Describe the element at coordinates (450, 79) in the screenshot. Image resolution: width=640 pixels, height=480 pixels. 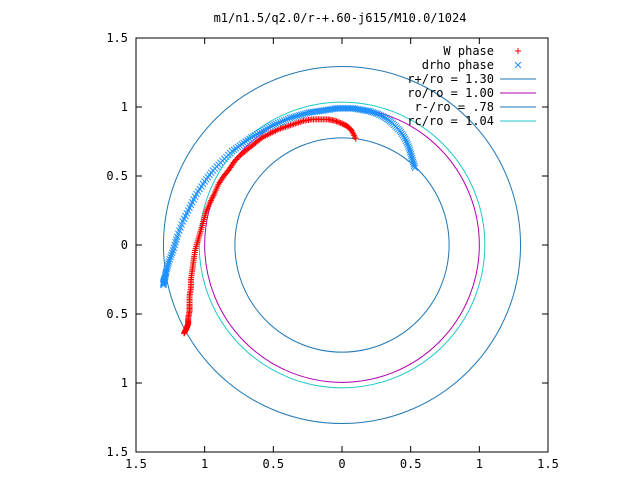
I see `legend-label: r+/ro = 1.30` at that location.